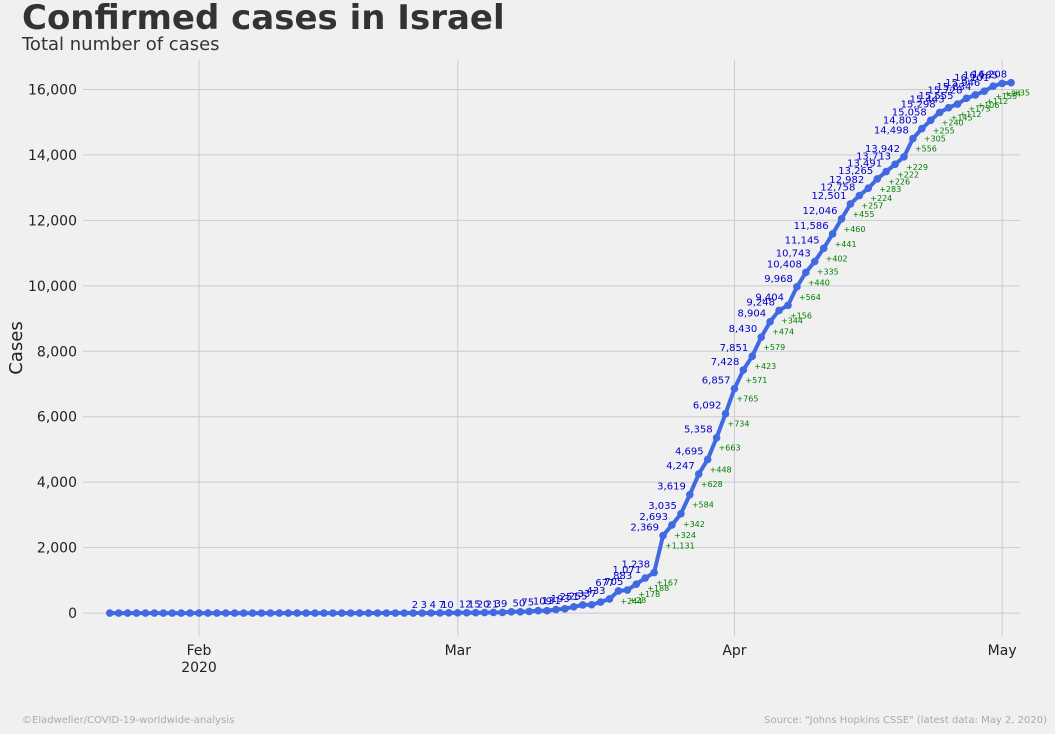 This screenshot has width=1055, height=734. I want to click on new-cases-label: +765, so click(747, 399).